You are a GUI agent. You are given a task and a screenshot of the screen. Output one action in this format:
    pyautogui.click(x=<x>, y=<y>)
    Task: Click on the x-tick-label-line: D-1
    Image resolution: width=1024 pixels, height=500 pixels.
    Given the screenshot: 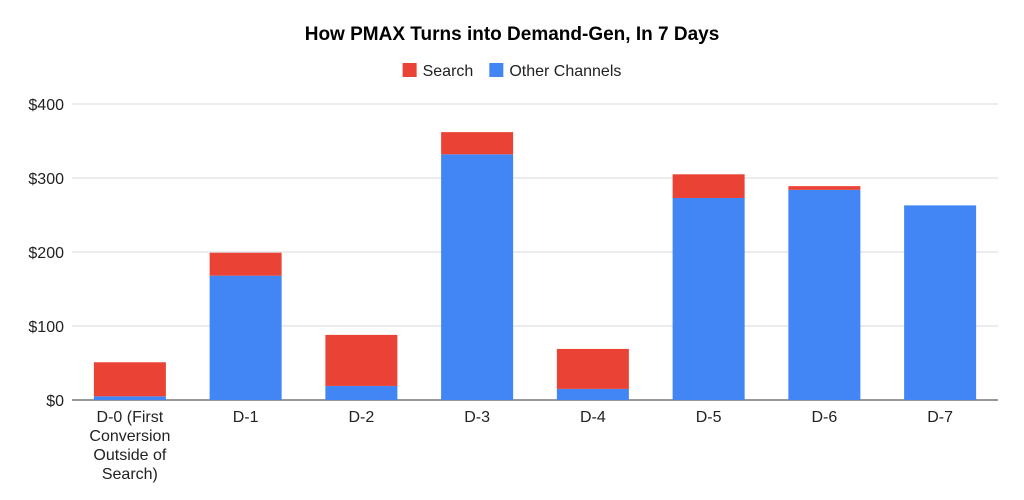 What is the action you would take?
    pyautogui.click(x=246, y=417)
    